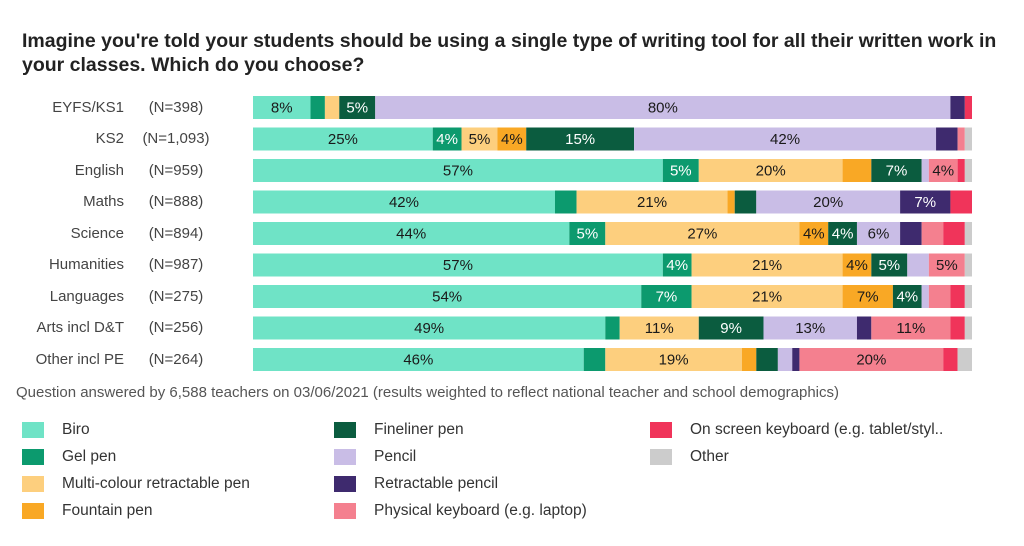  I want to click on legend-label: Physical keyboard (e.g. laptop), so click(480, 510).